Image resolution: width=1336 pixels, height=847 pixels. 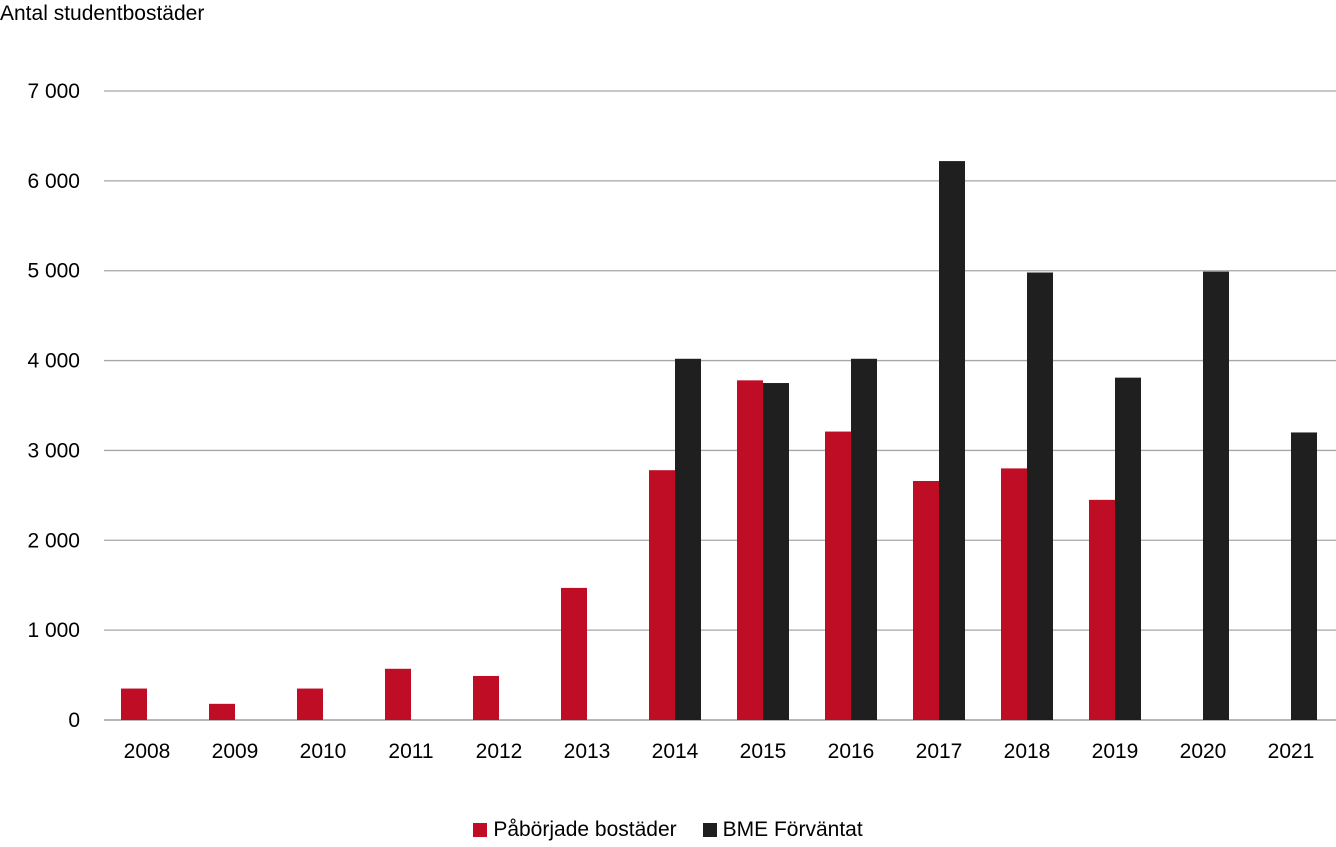 What do you see at coordinates (851, 751) in the screenshot?
I see `x-tick-label: 2016` at bounding box center [851, 751].